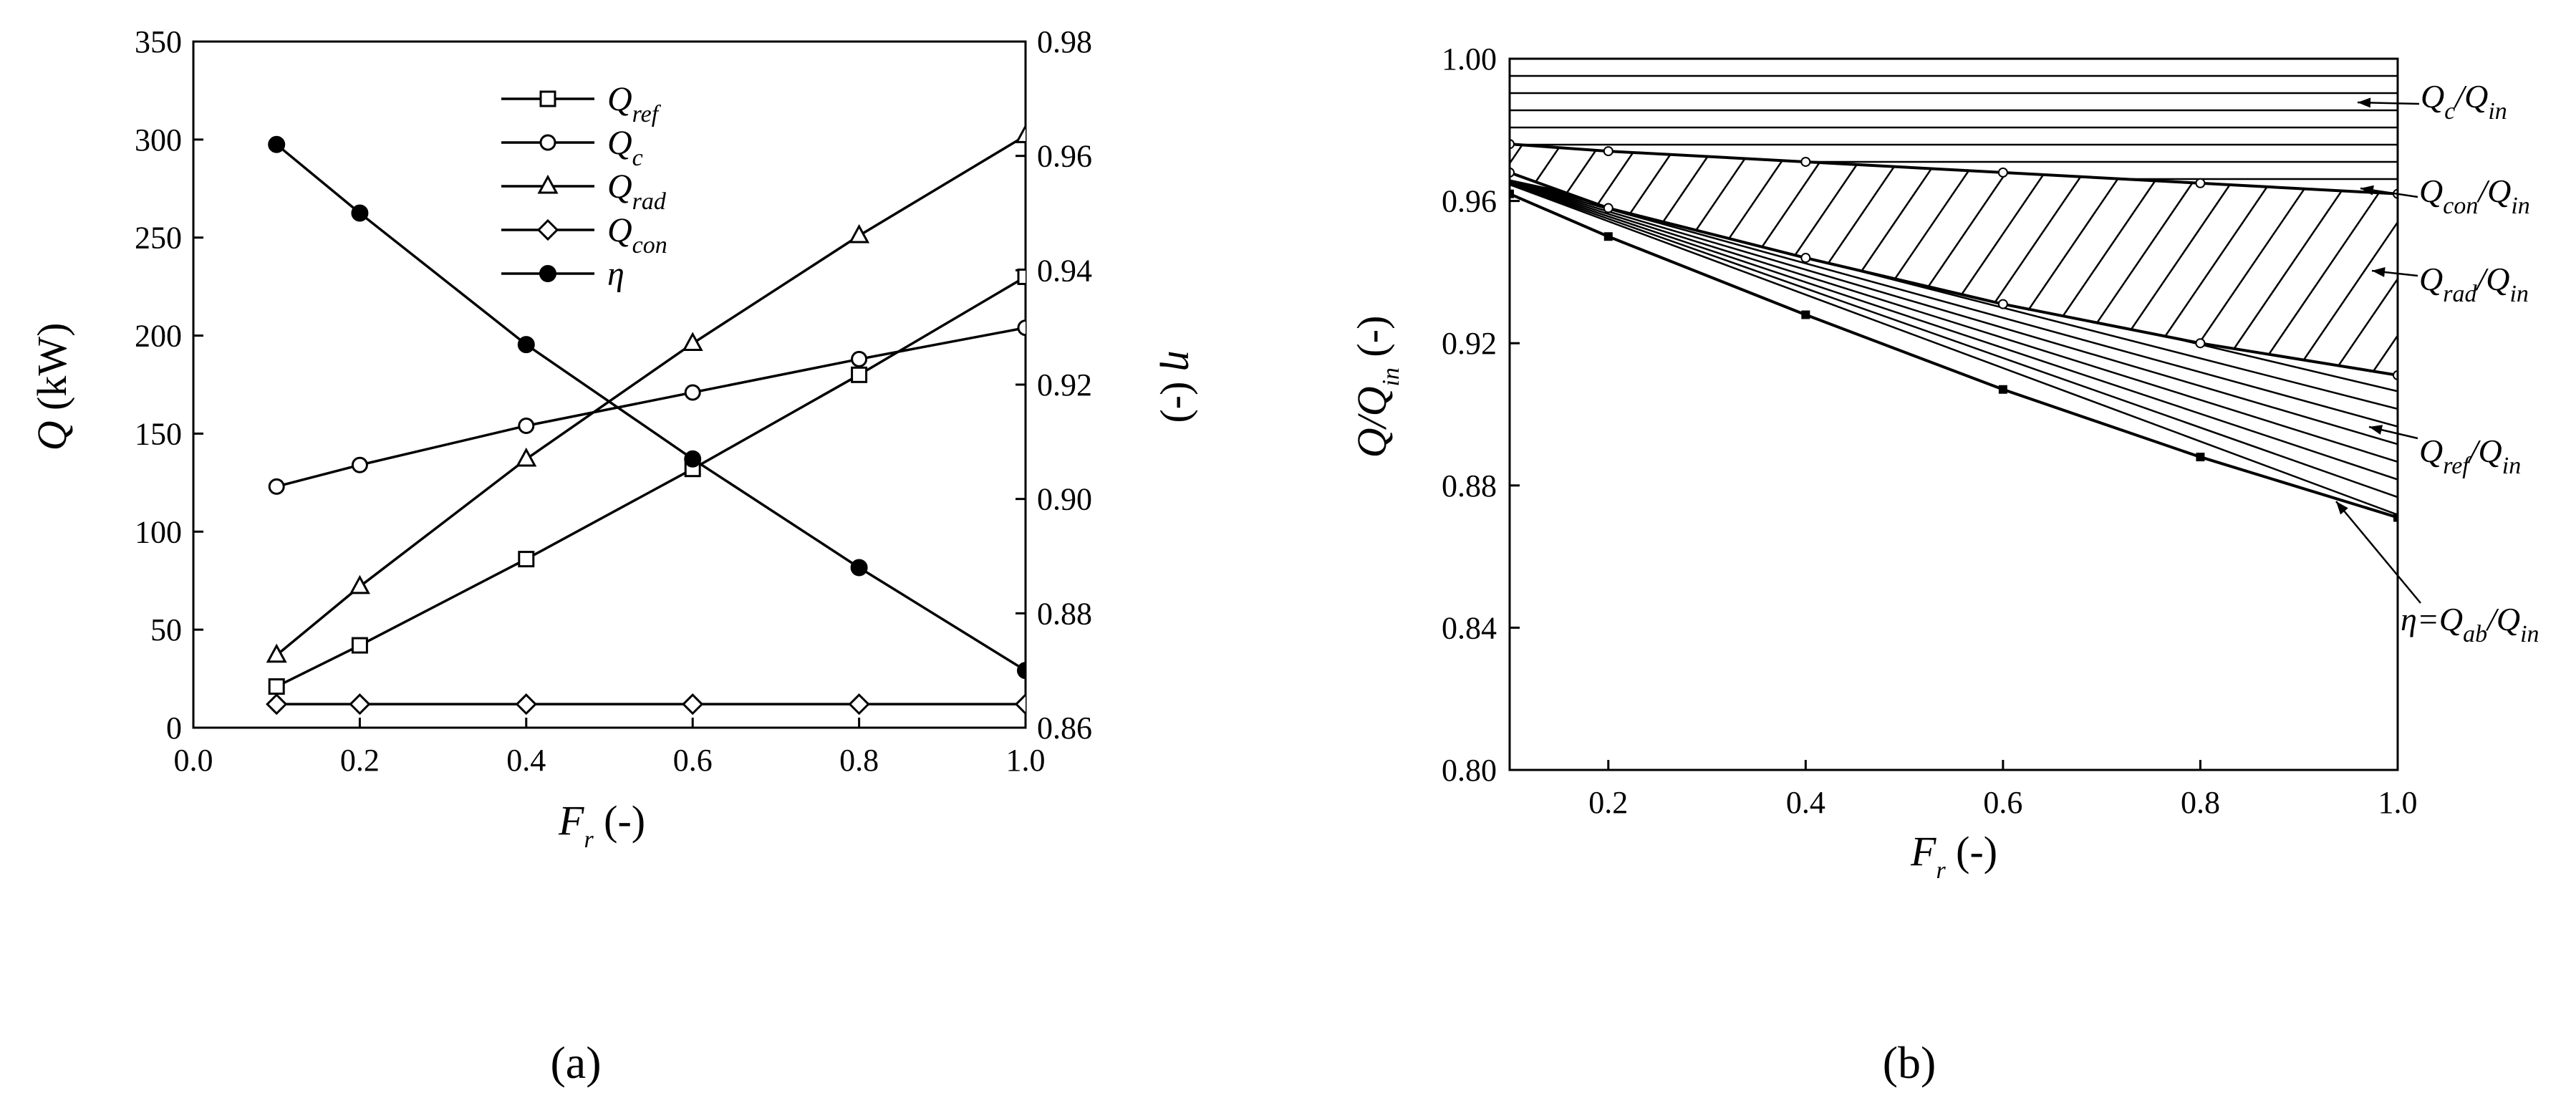  I want to click on chart-a-y-tick-label: 100, so click(158, 532).